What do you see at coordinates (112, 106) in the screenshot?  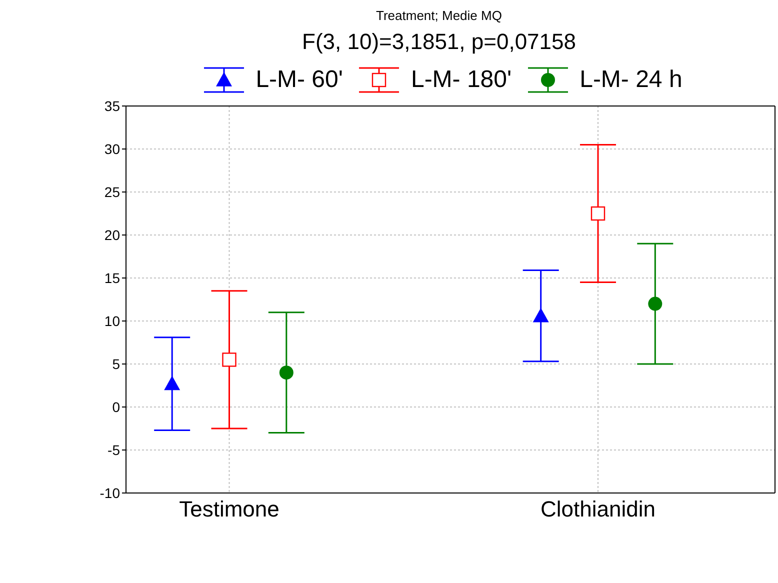 I see `y-tick-label: 35` at bounding box center [112, 106].